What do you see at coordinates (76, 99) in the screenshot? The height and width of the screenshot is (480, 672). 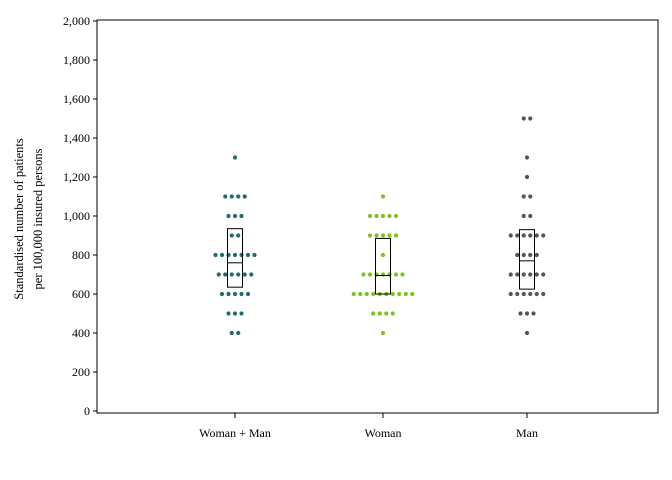 I see `y-tick-label: 1,600` at bounding box center [76, 99].